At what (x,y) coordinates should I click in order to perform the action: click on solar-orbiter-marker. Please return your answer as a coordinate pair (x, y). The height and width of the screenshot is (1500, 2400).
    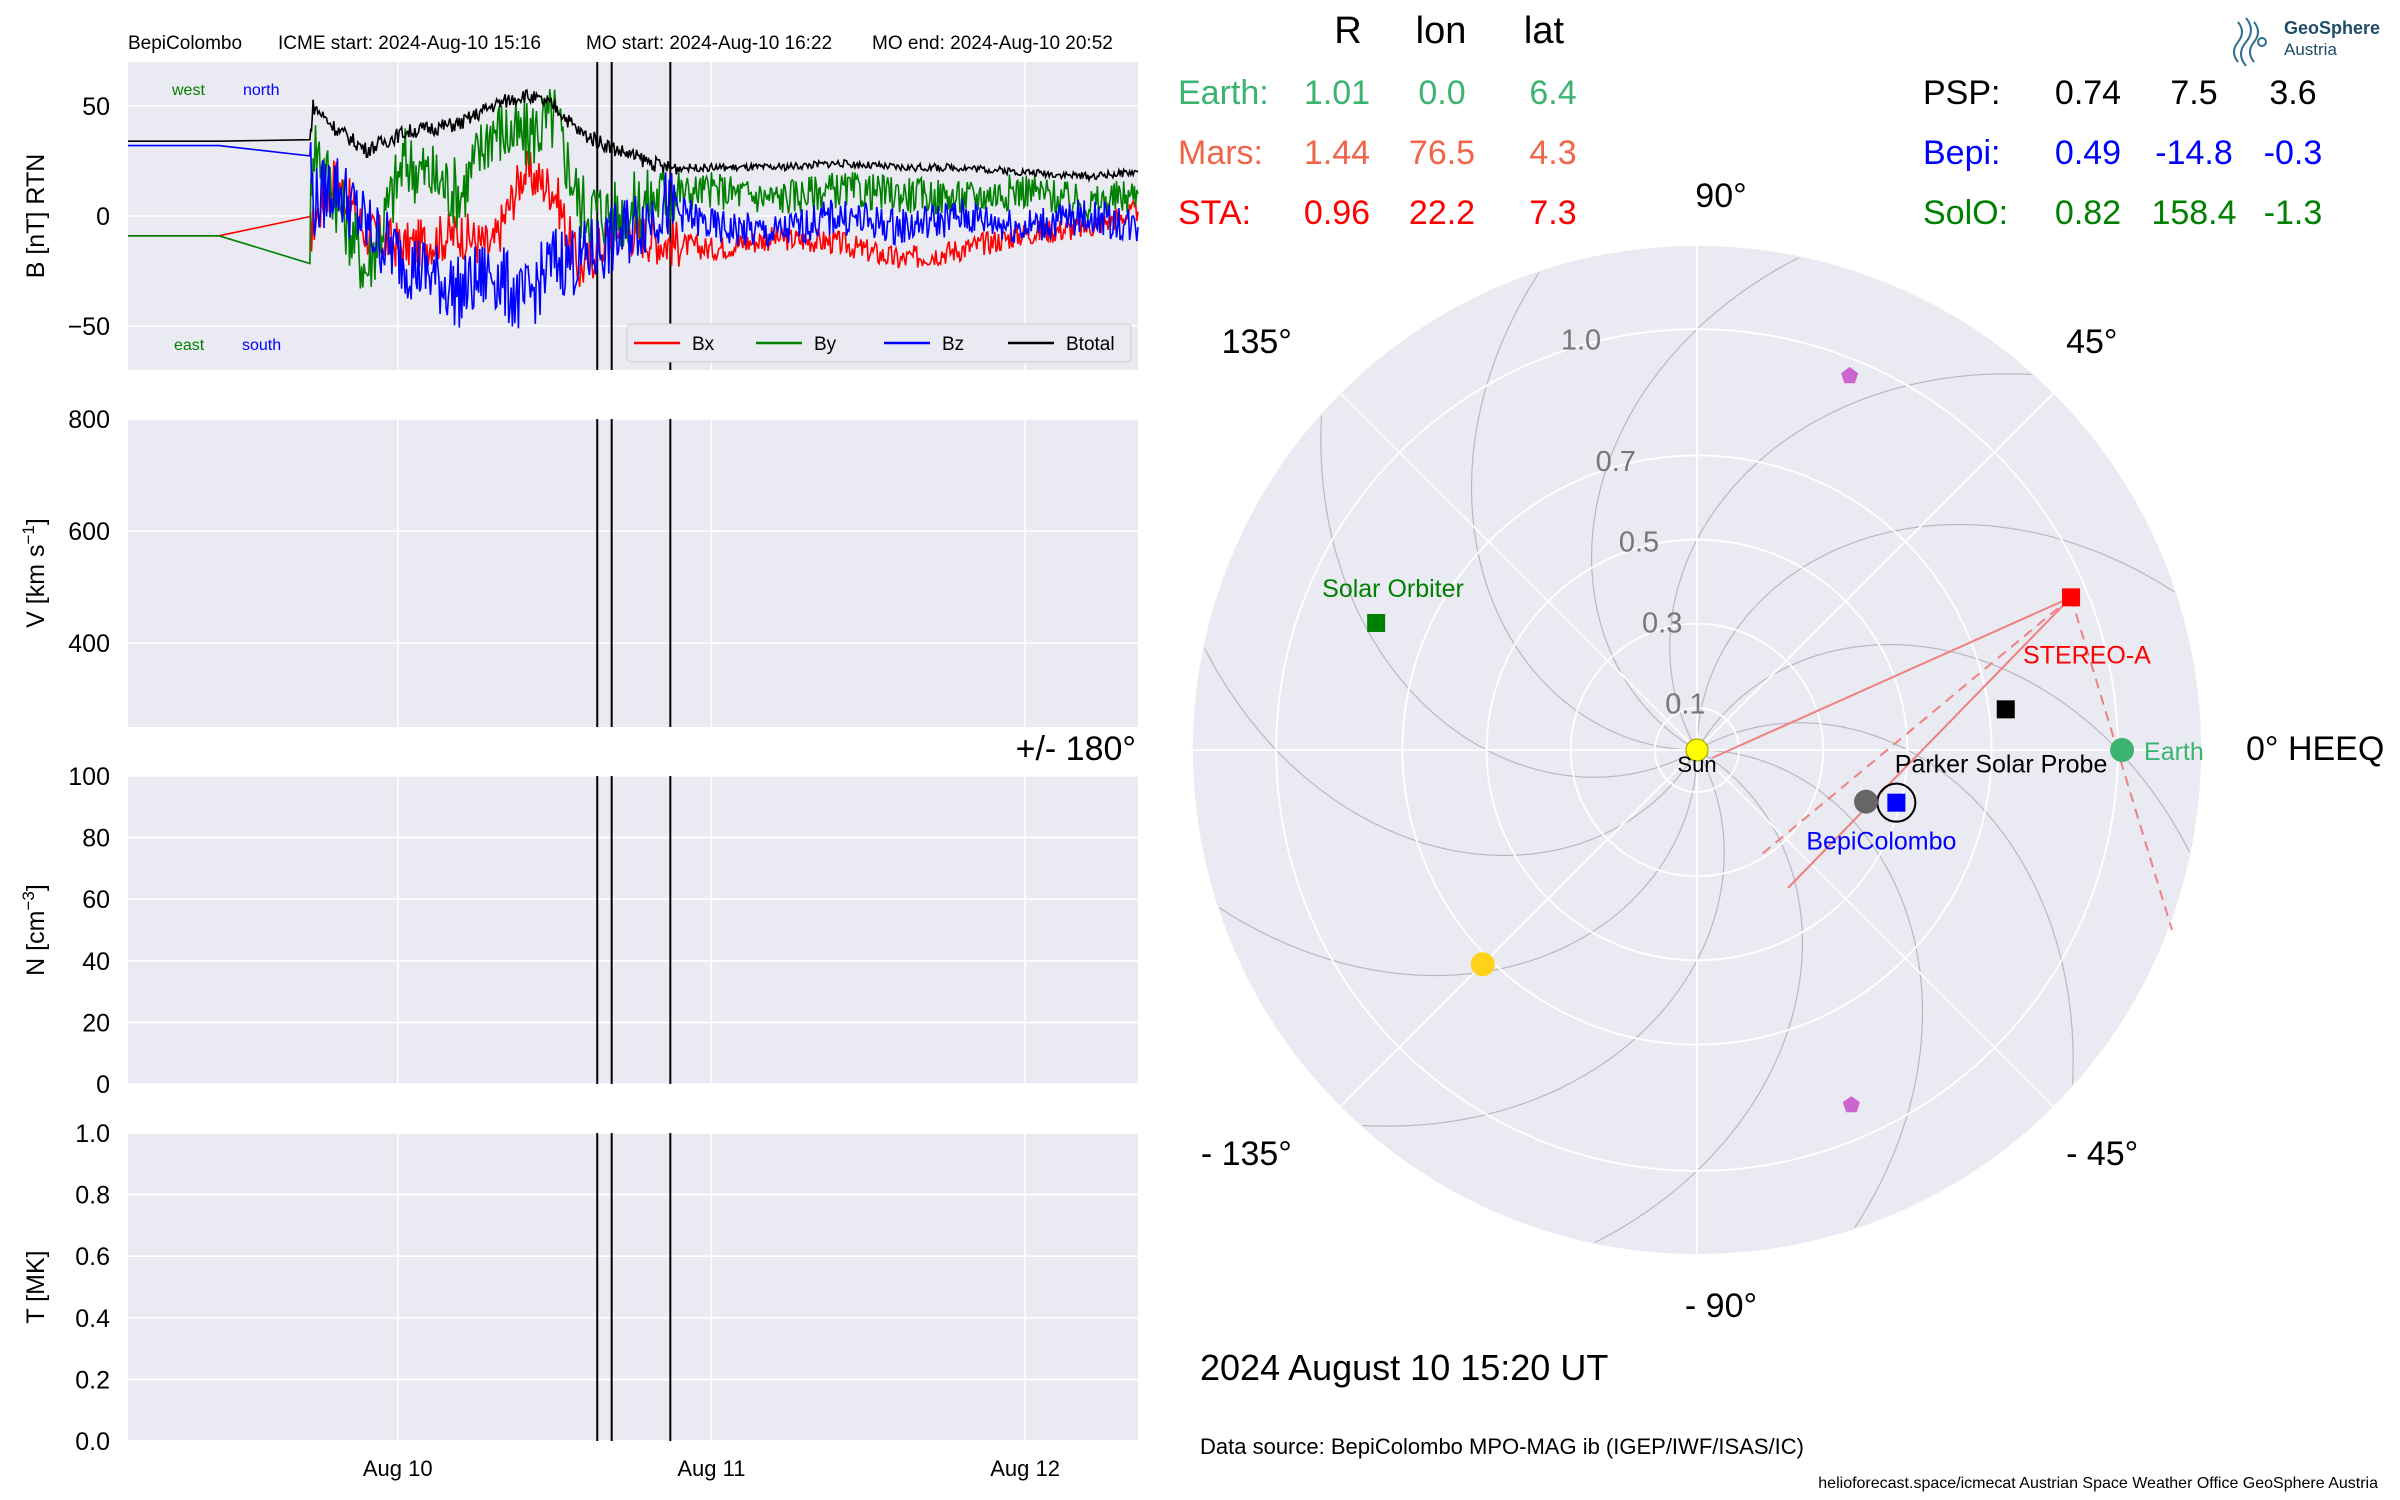
    Looking at the image, I should click on (1376, 622).